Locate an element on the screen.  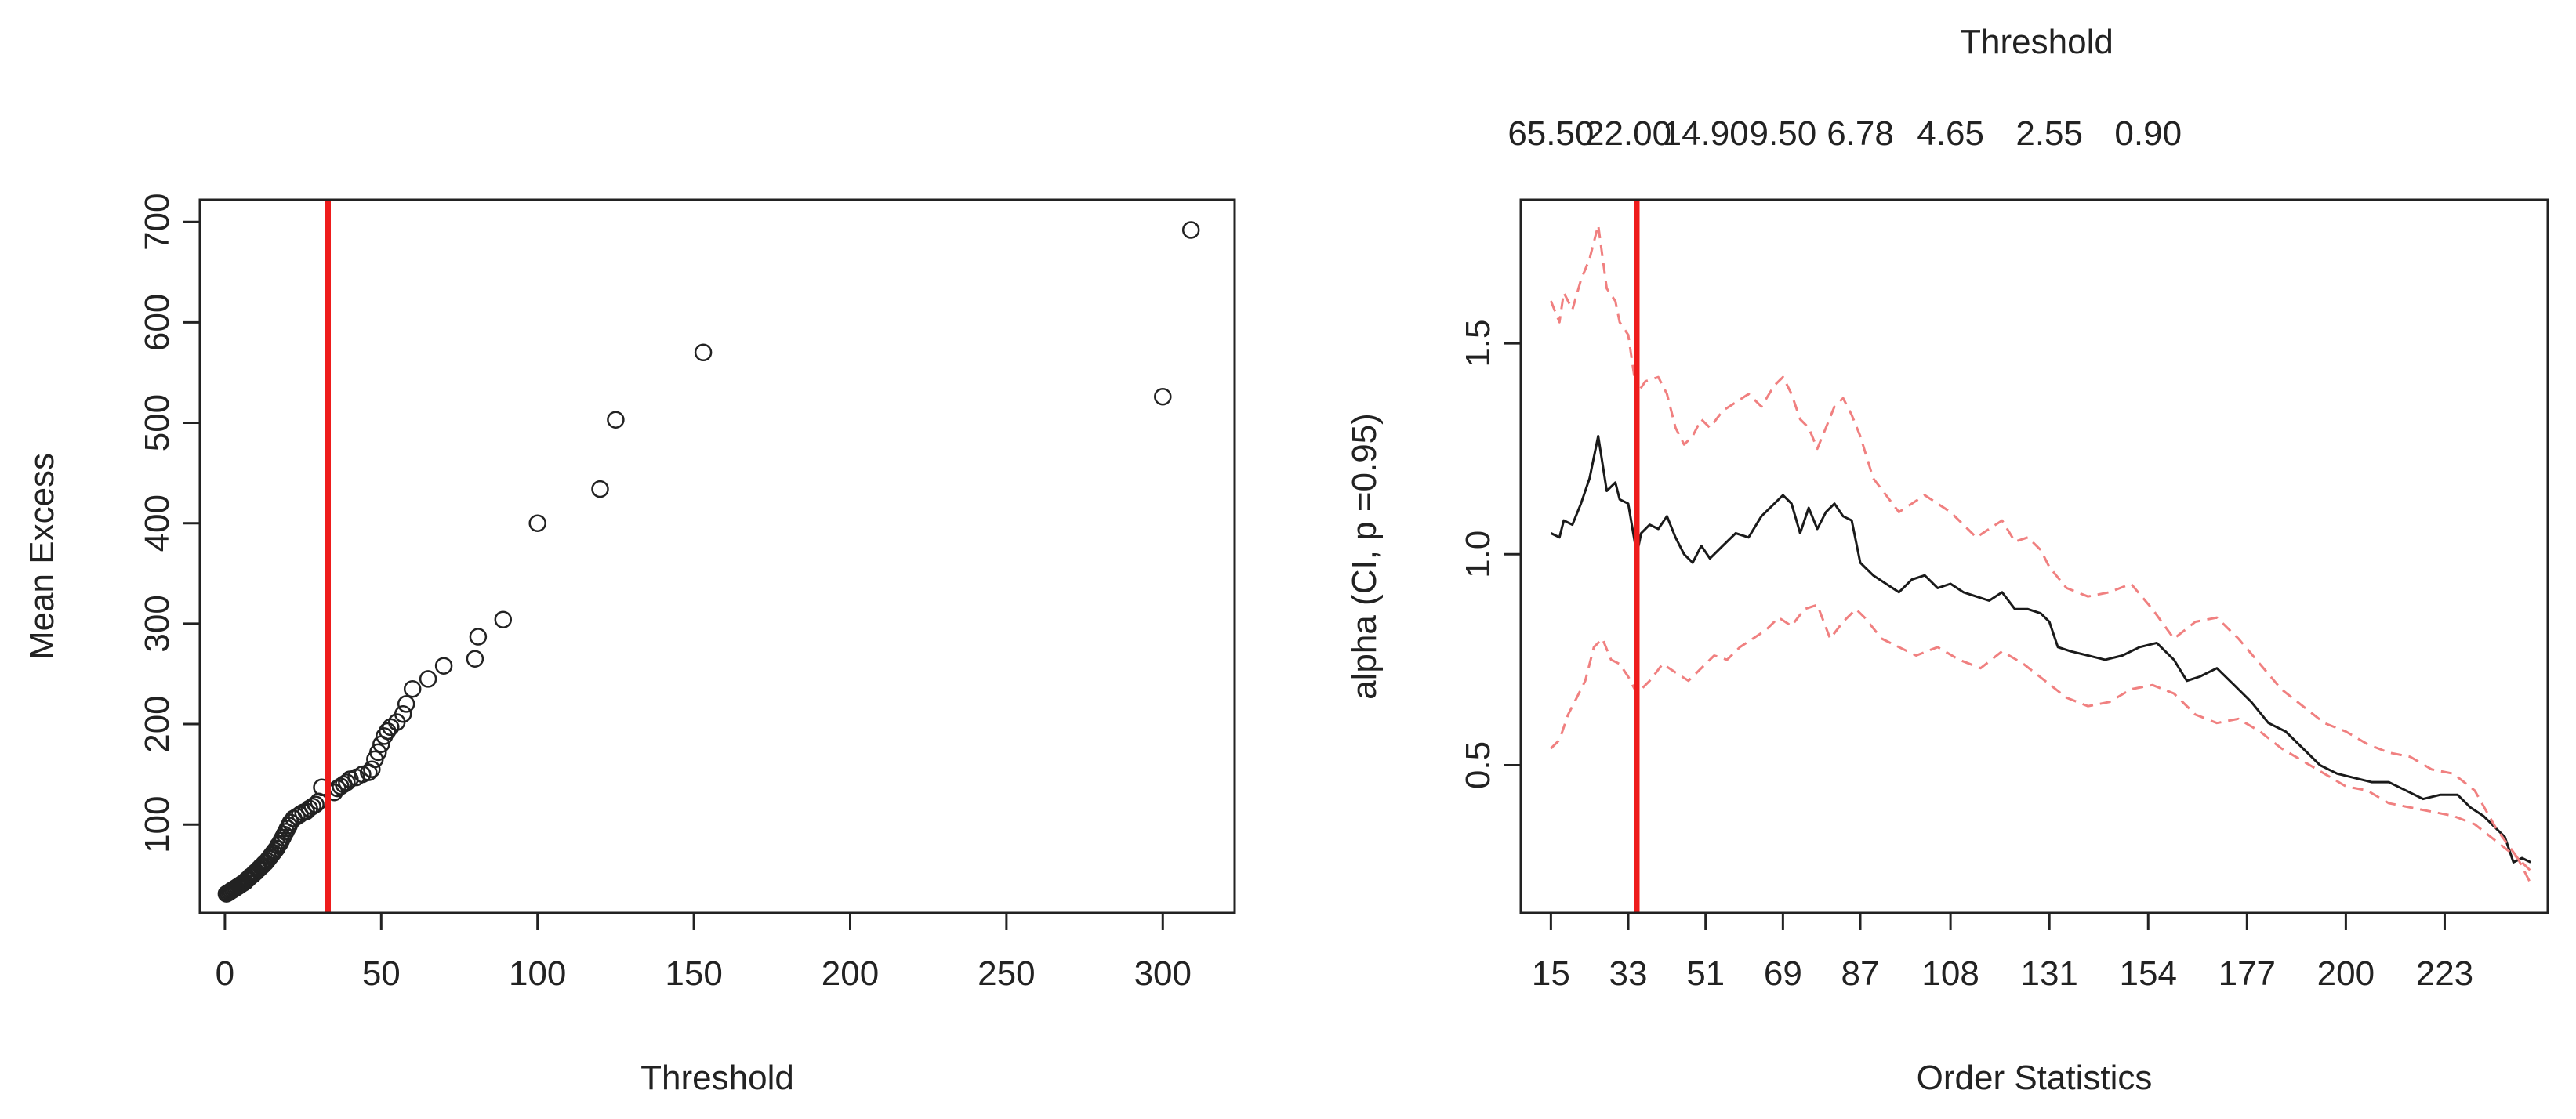
right-top-tick-label: 65.50 is located at coordinates (1551, 133).